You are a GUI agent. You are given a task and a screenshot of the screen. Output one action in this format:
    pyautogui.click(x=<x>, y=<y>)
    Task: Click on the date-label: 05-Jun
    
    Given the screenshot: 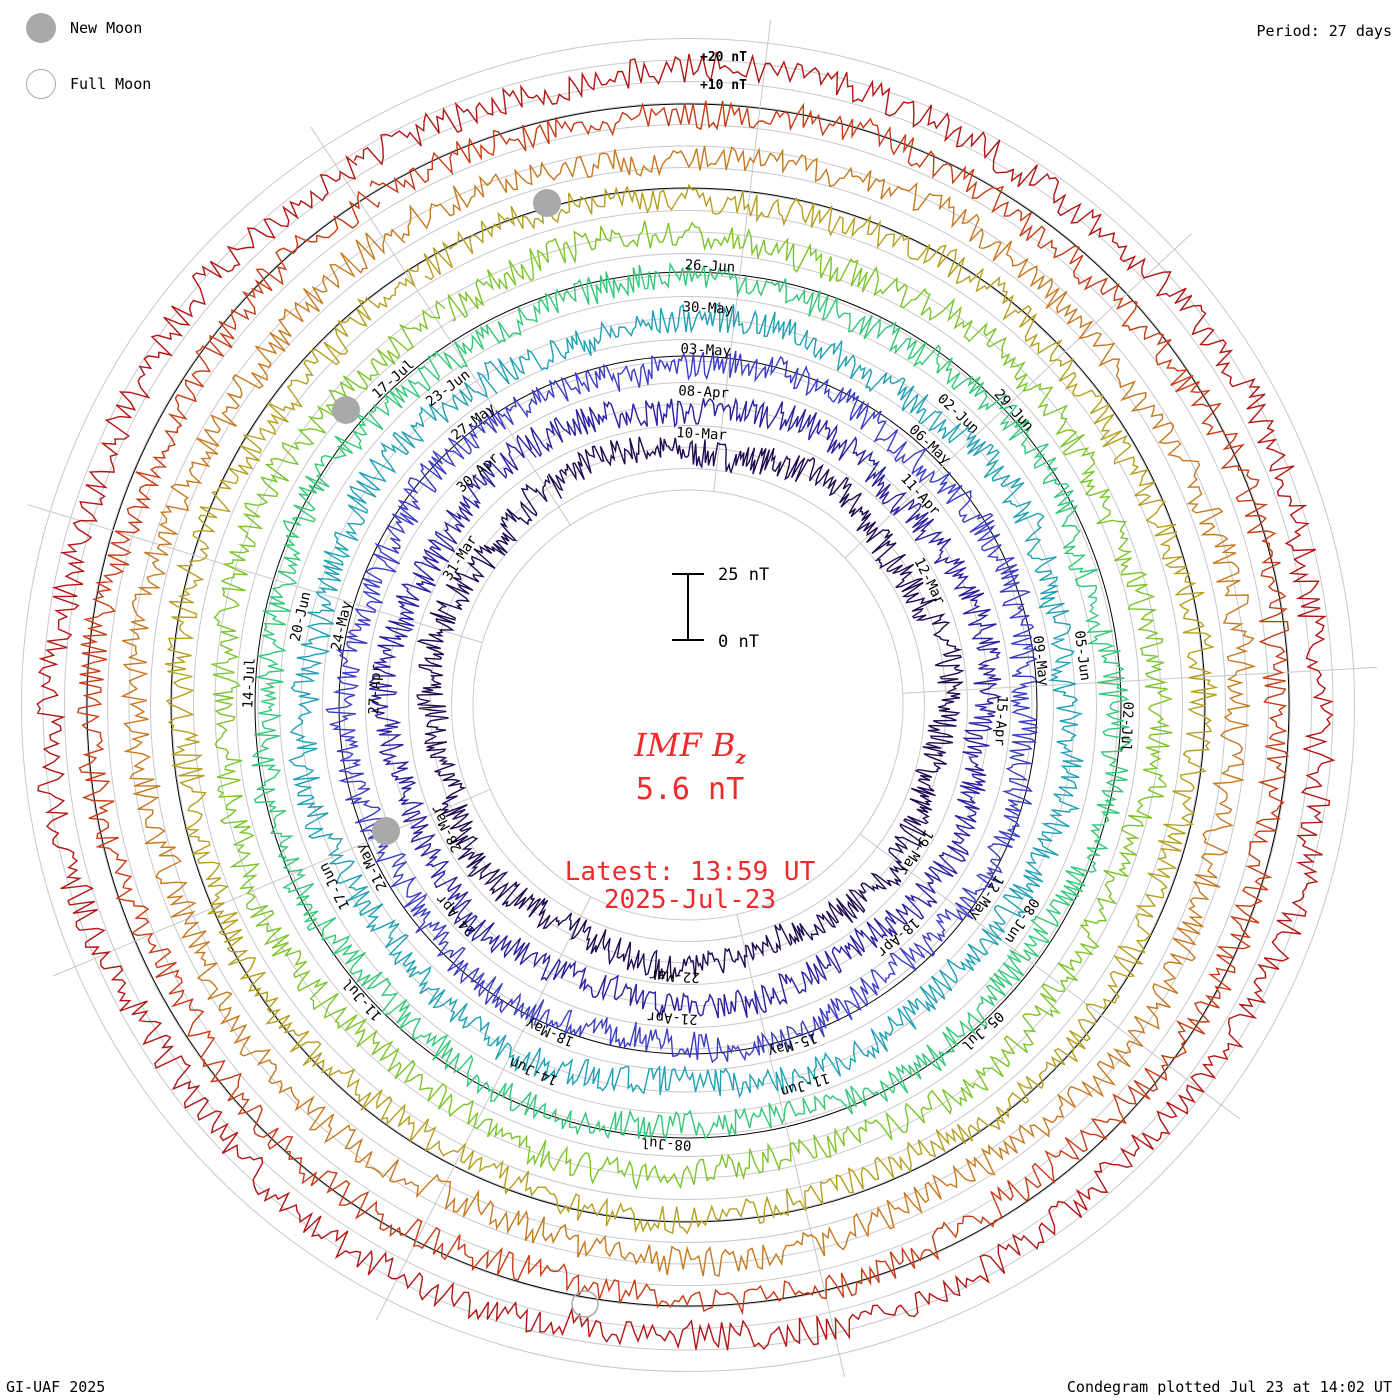 What is the action you would take?
    pyautogui.click(x=1082, y=656)
    